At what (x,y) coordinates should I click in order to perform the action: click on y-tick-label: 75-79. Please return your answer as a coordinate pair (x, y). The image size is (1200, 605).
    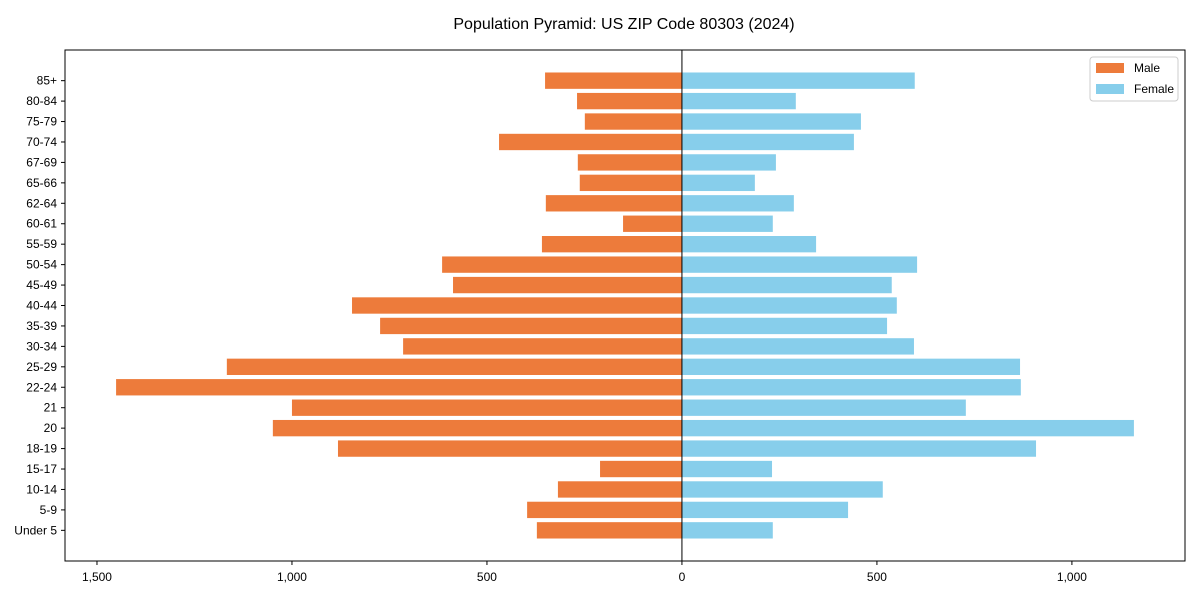
    Looking at the image, I should click on (41, 122).